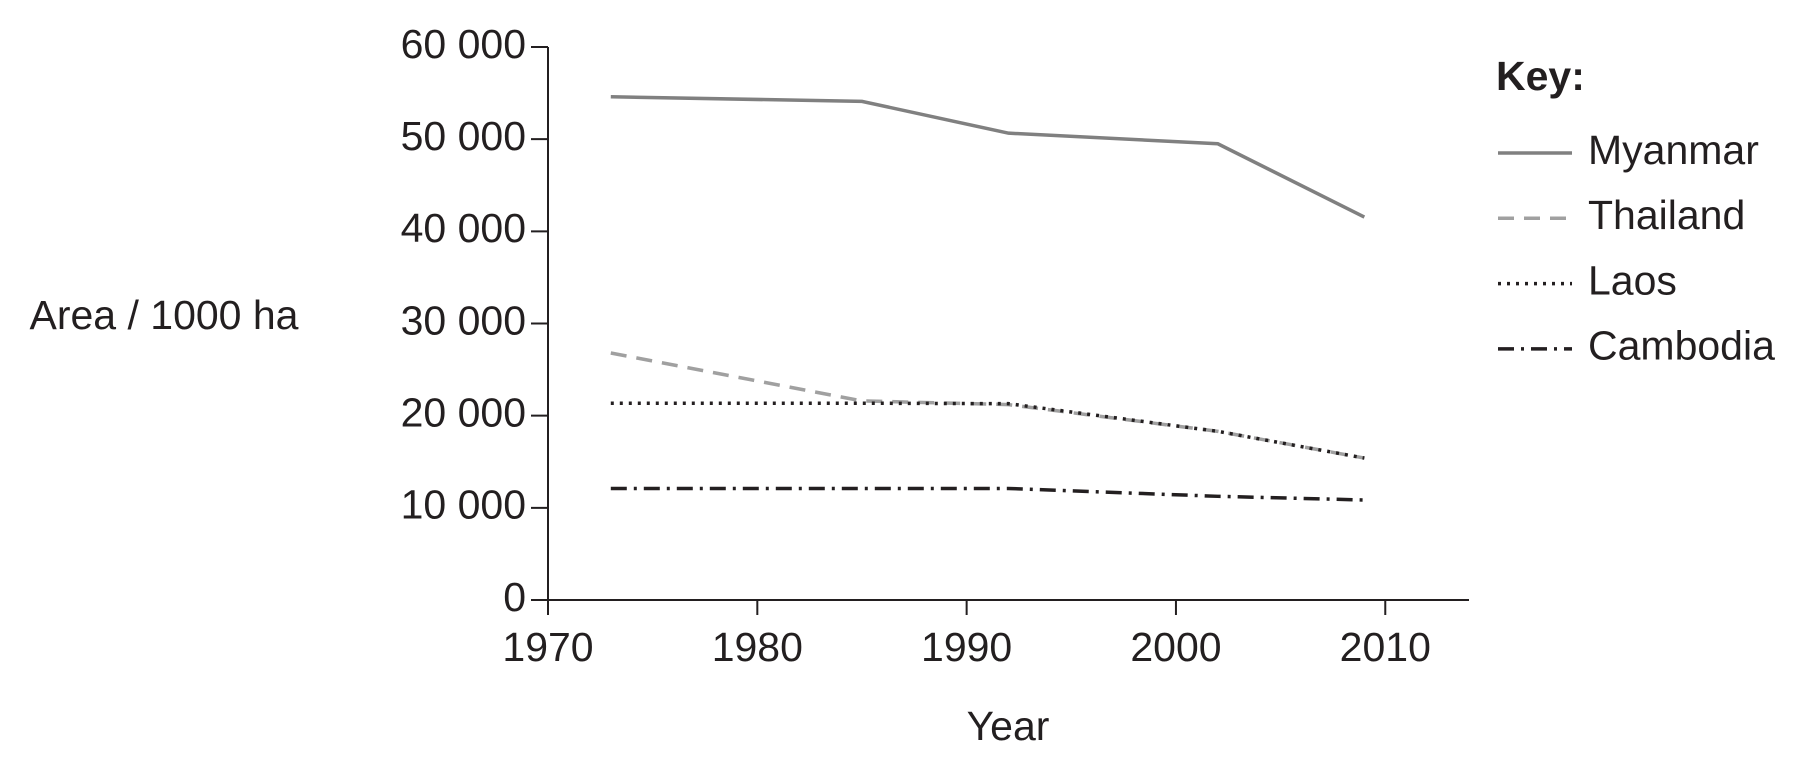  Describe the element at coordinates (463, 44) in the screenshot. I see `y-tick-label: 60 000` at that location.